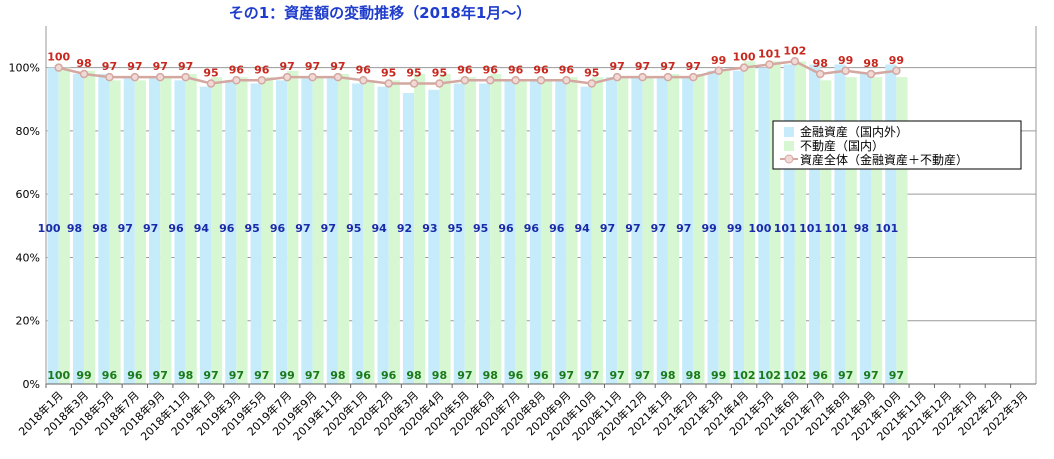 This screenshot has width=1054, height=459. I want to click on data-label-total: 102, so click(794, 50).